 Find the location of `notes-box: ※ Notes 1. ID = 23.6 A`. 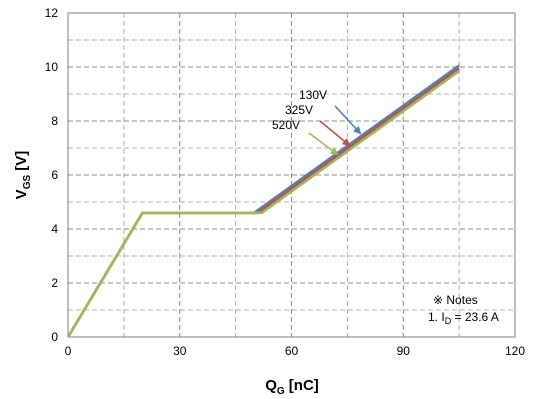

notes-box: ※ Notes 1. ID = 23.6 A is located at coordinates (463, 309).